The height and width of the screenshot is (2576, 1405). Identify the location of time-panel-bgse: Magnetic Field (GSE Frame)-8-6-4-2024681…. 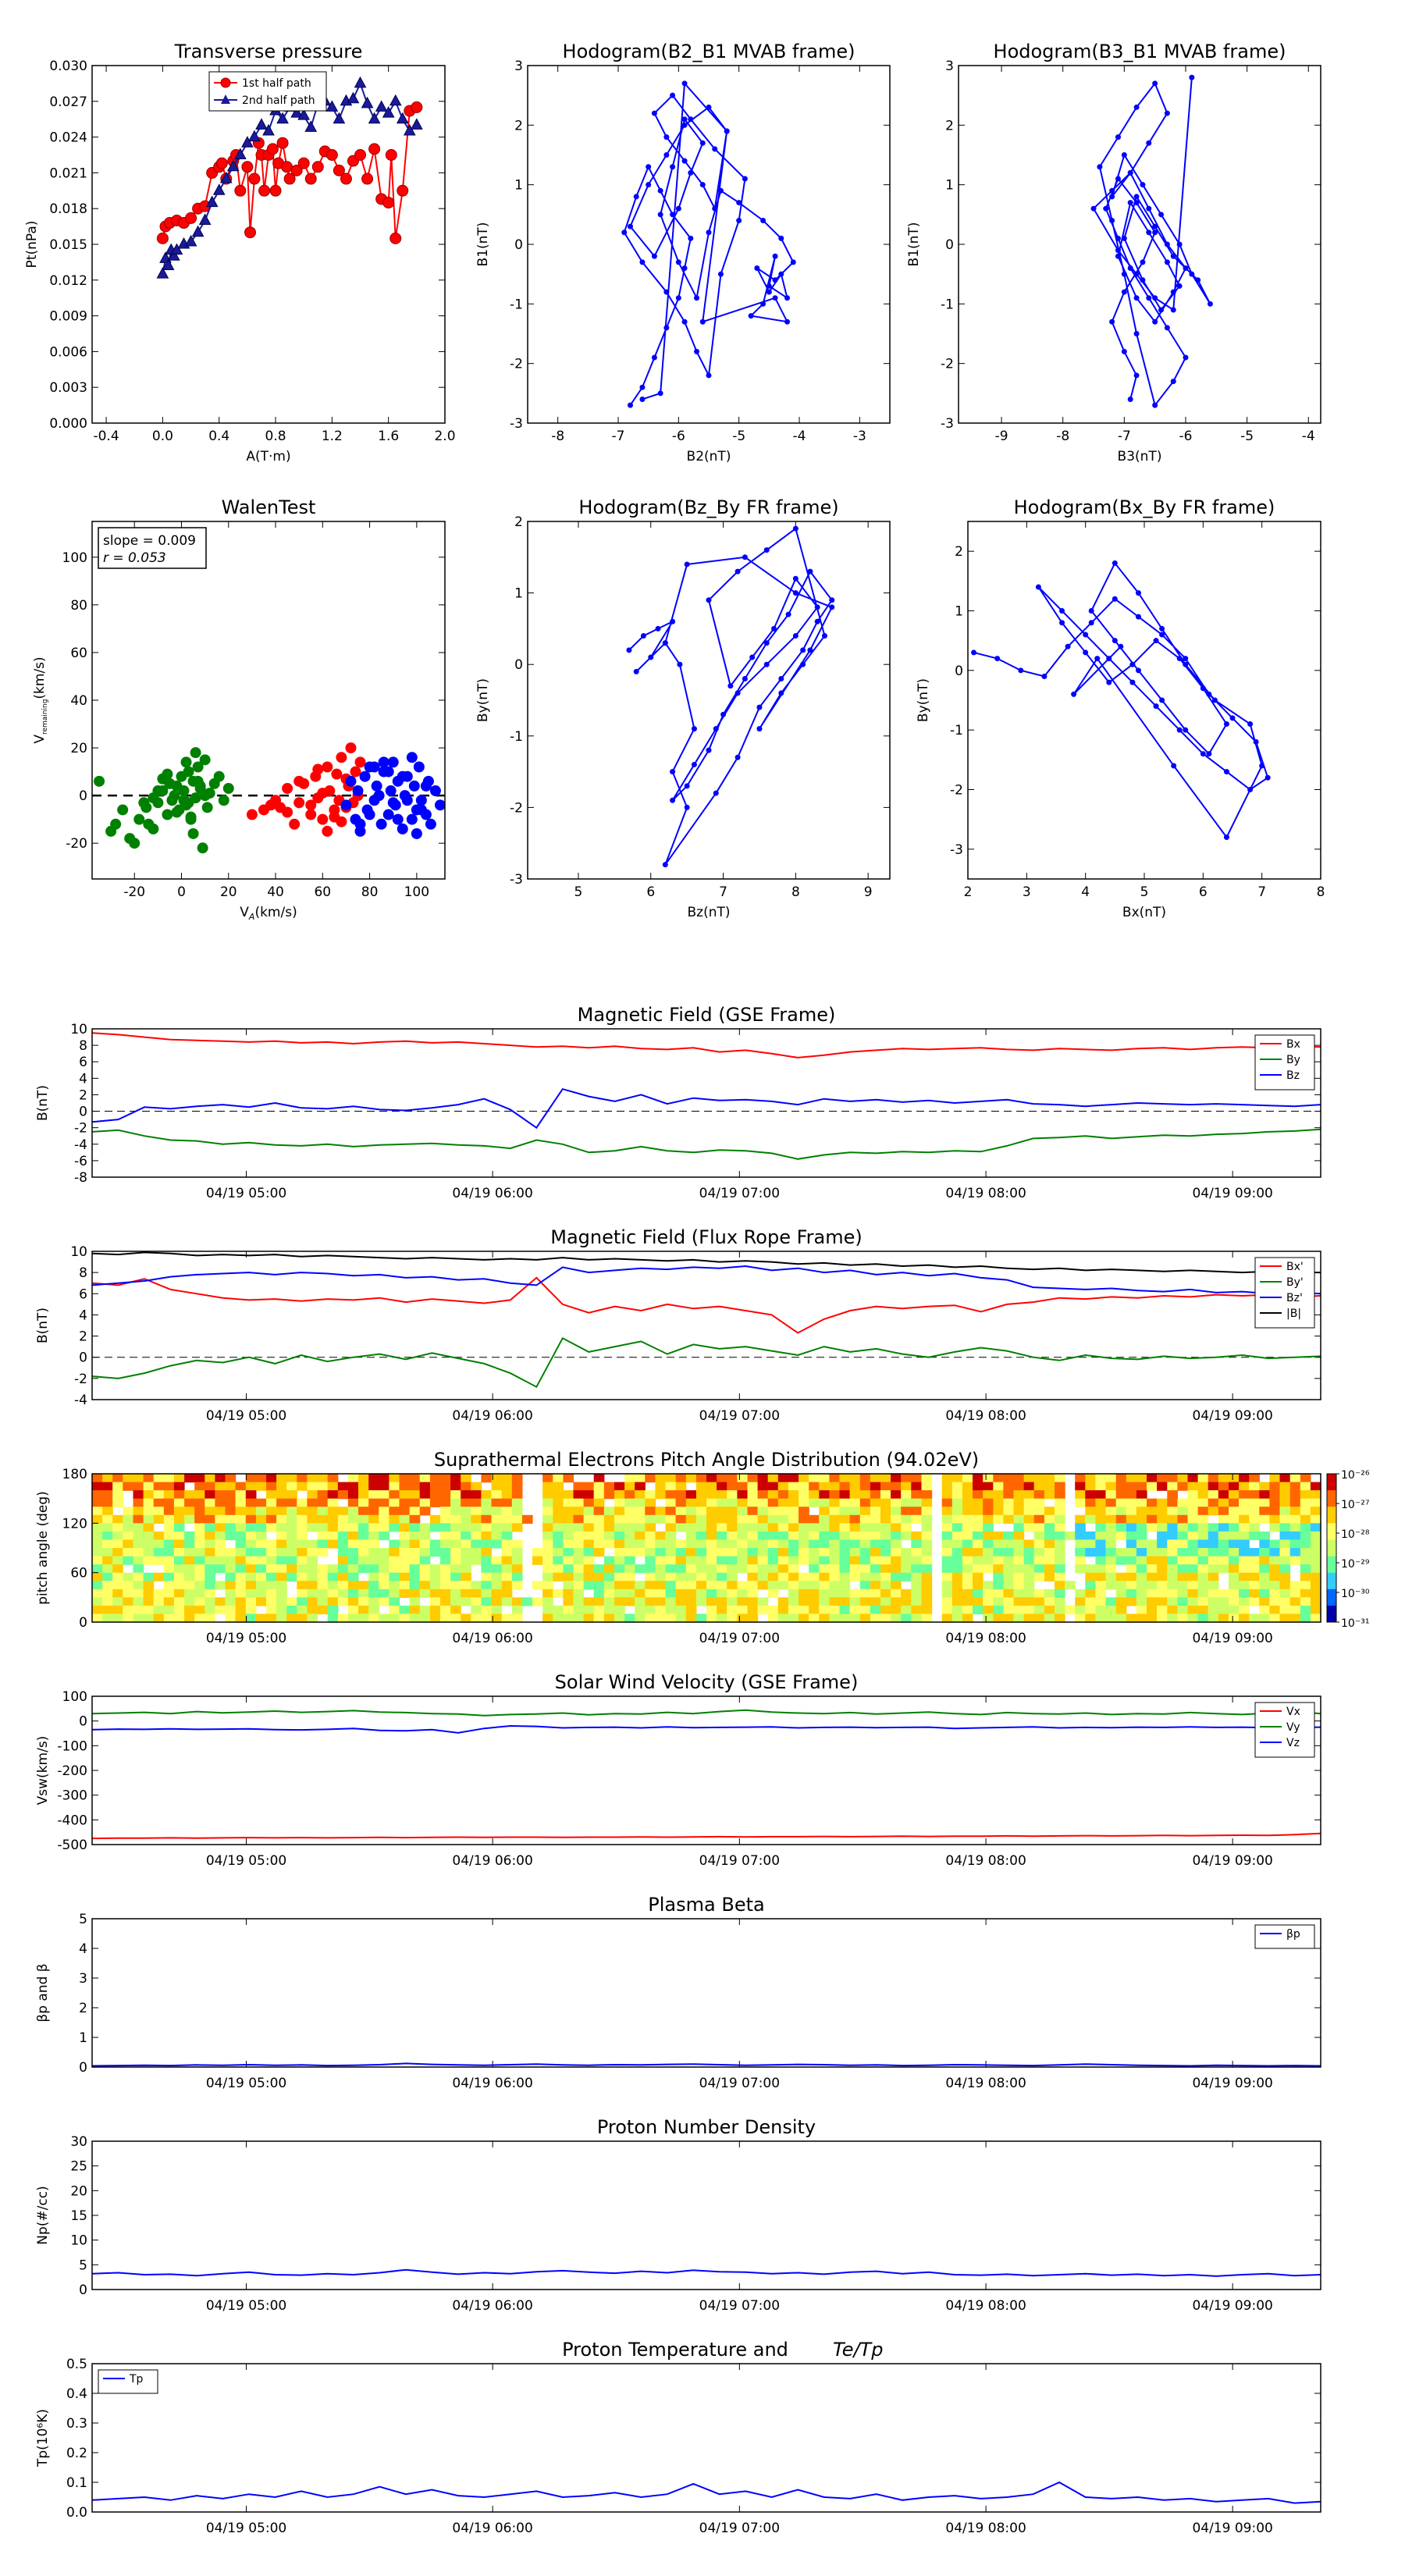
(678, 1102).